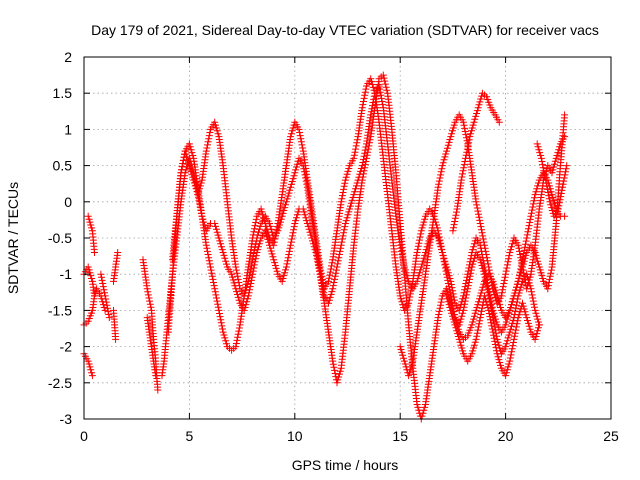 The image size is (640, 480). I want to click on y-tick-label: 2, so click(68, 57).